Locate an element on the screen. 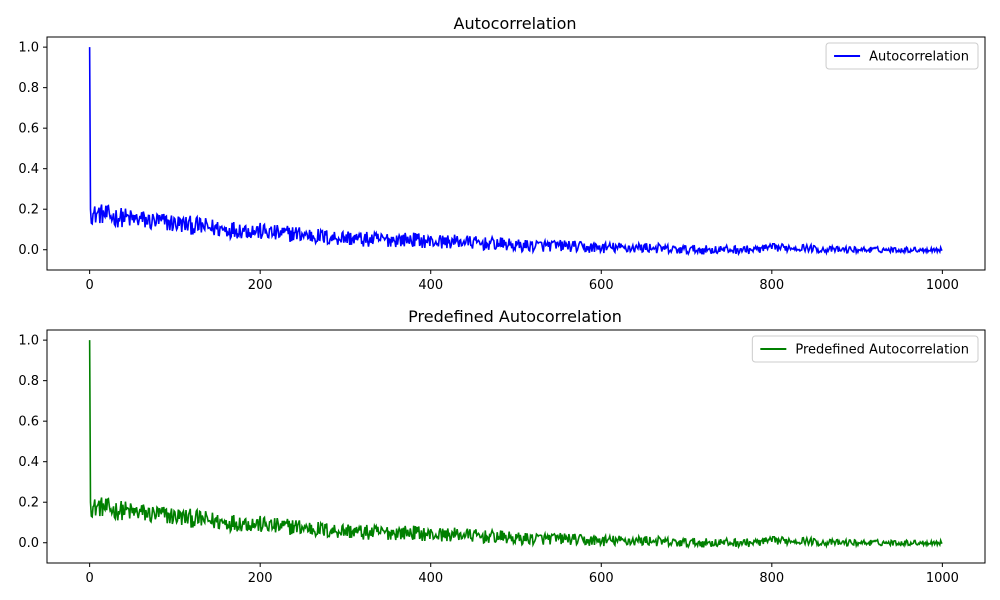  legend: Autocorrelation is located at coordinates (902, 56).